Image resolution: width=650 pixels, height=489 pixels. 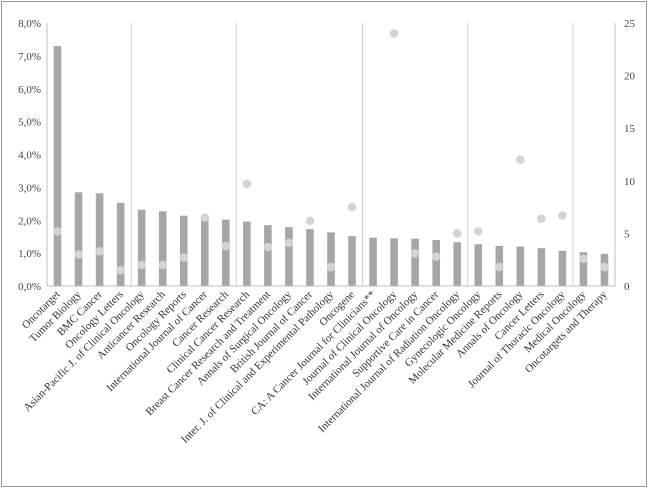 What do you see at coordinates (630, 77) in the screenshot?
I see `right-tick-label: 20` at bounding box center [630, 77].